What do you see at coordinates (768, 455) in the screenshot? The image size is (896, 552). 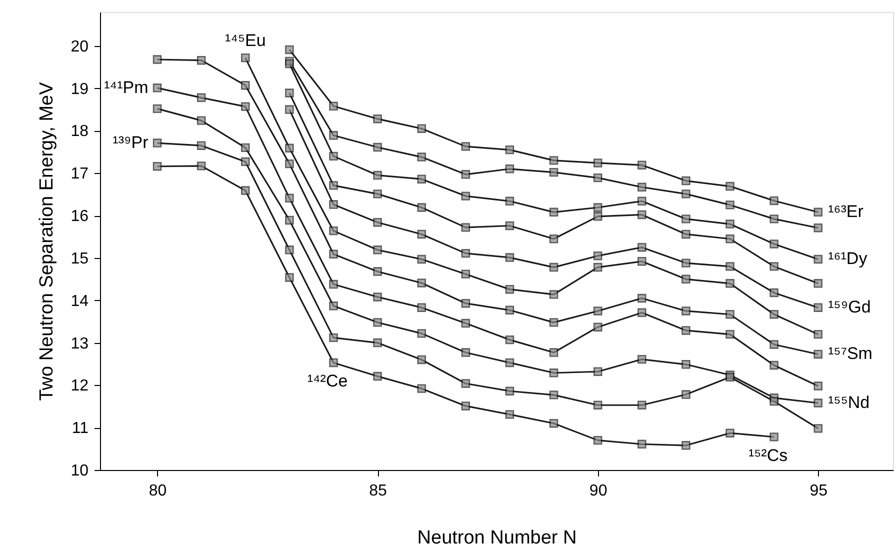 I see `annotation: ¹⁵²Cs` at bounding box center [768, 455].